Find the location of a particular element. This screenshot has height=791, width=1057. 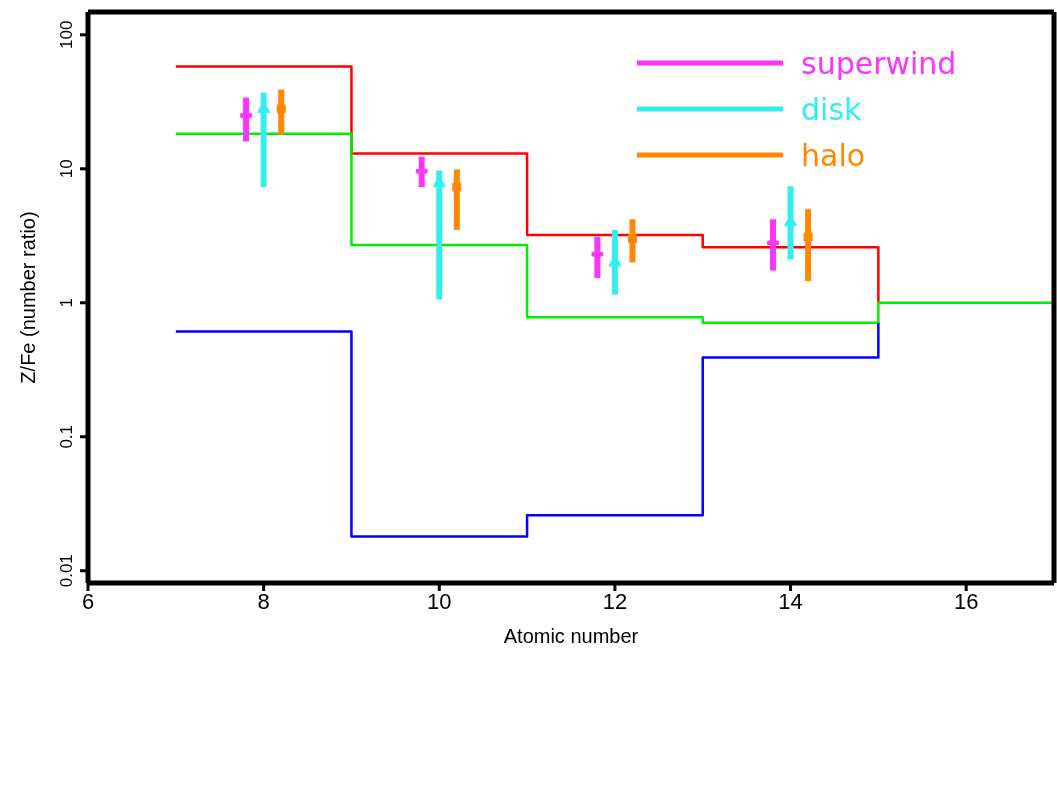

y-axis-title: Z/Fe (number ratio) is located at coordinates (28, 297).